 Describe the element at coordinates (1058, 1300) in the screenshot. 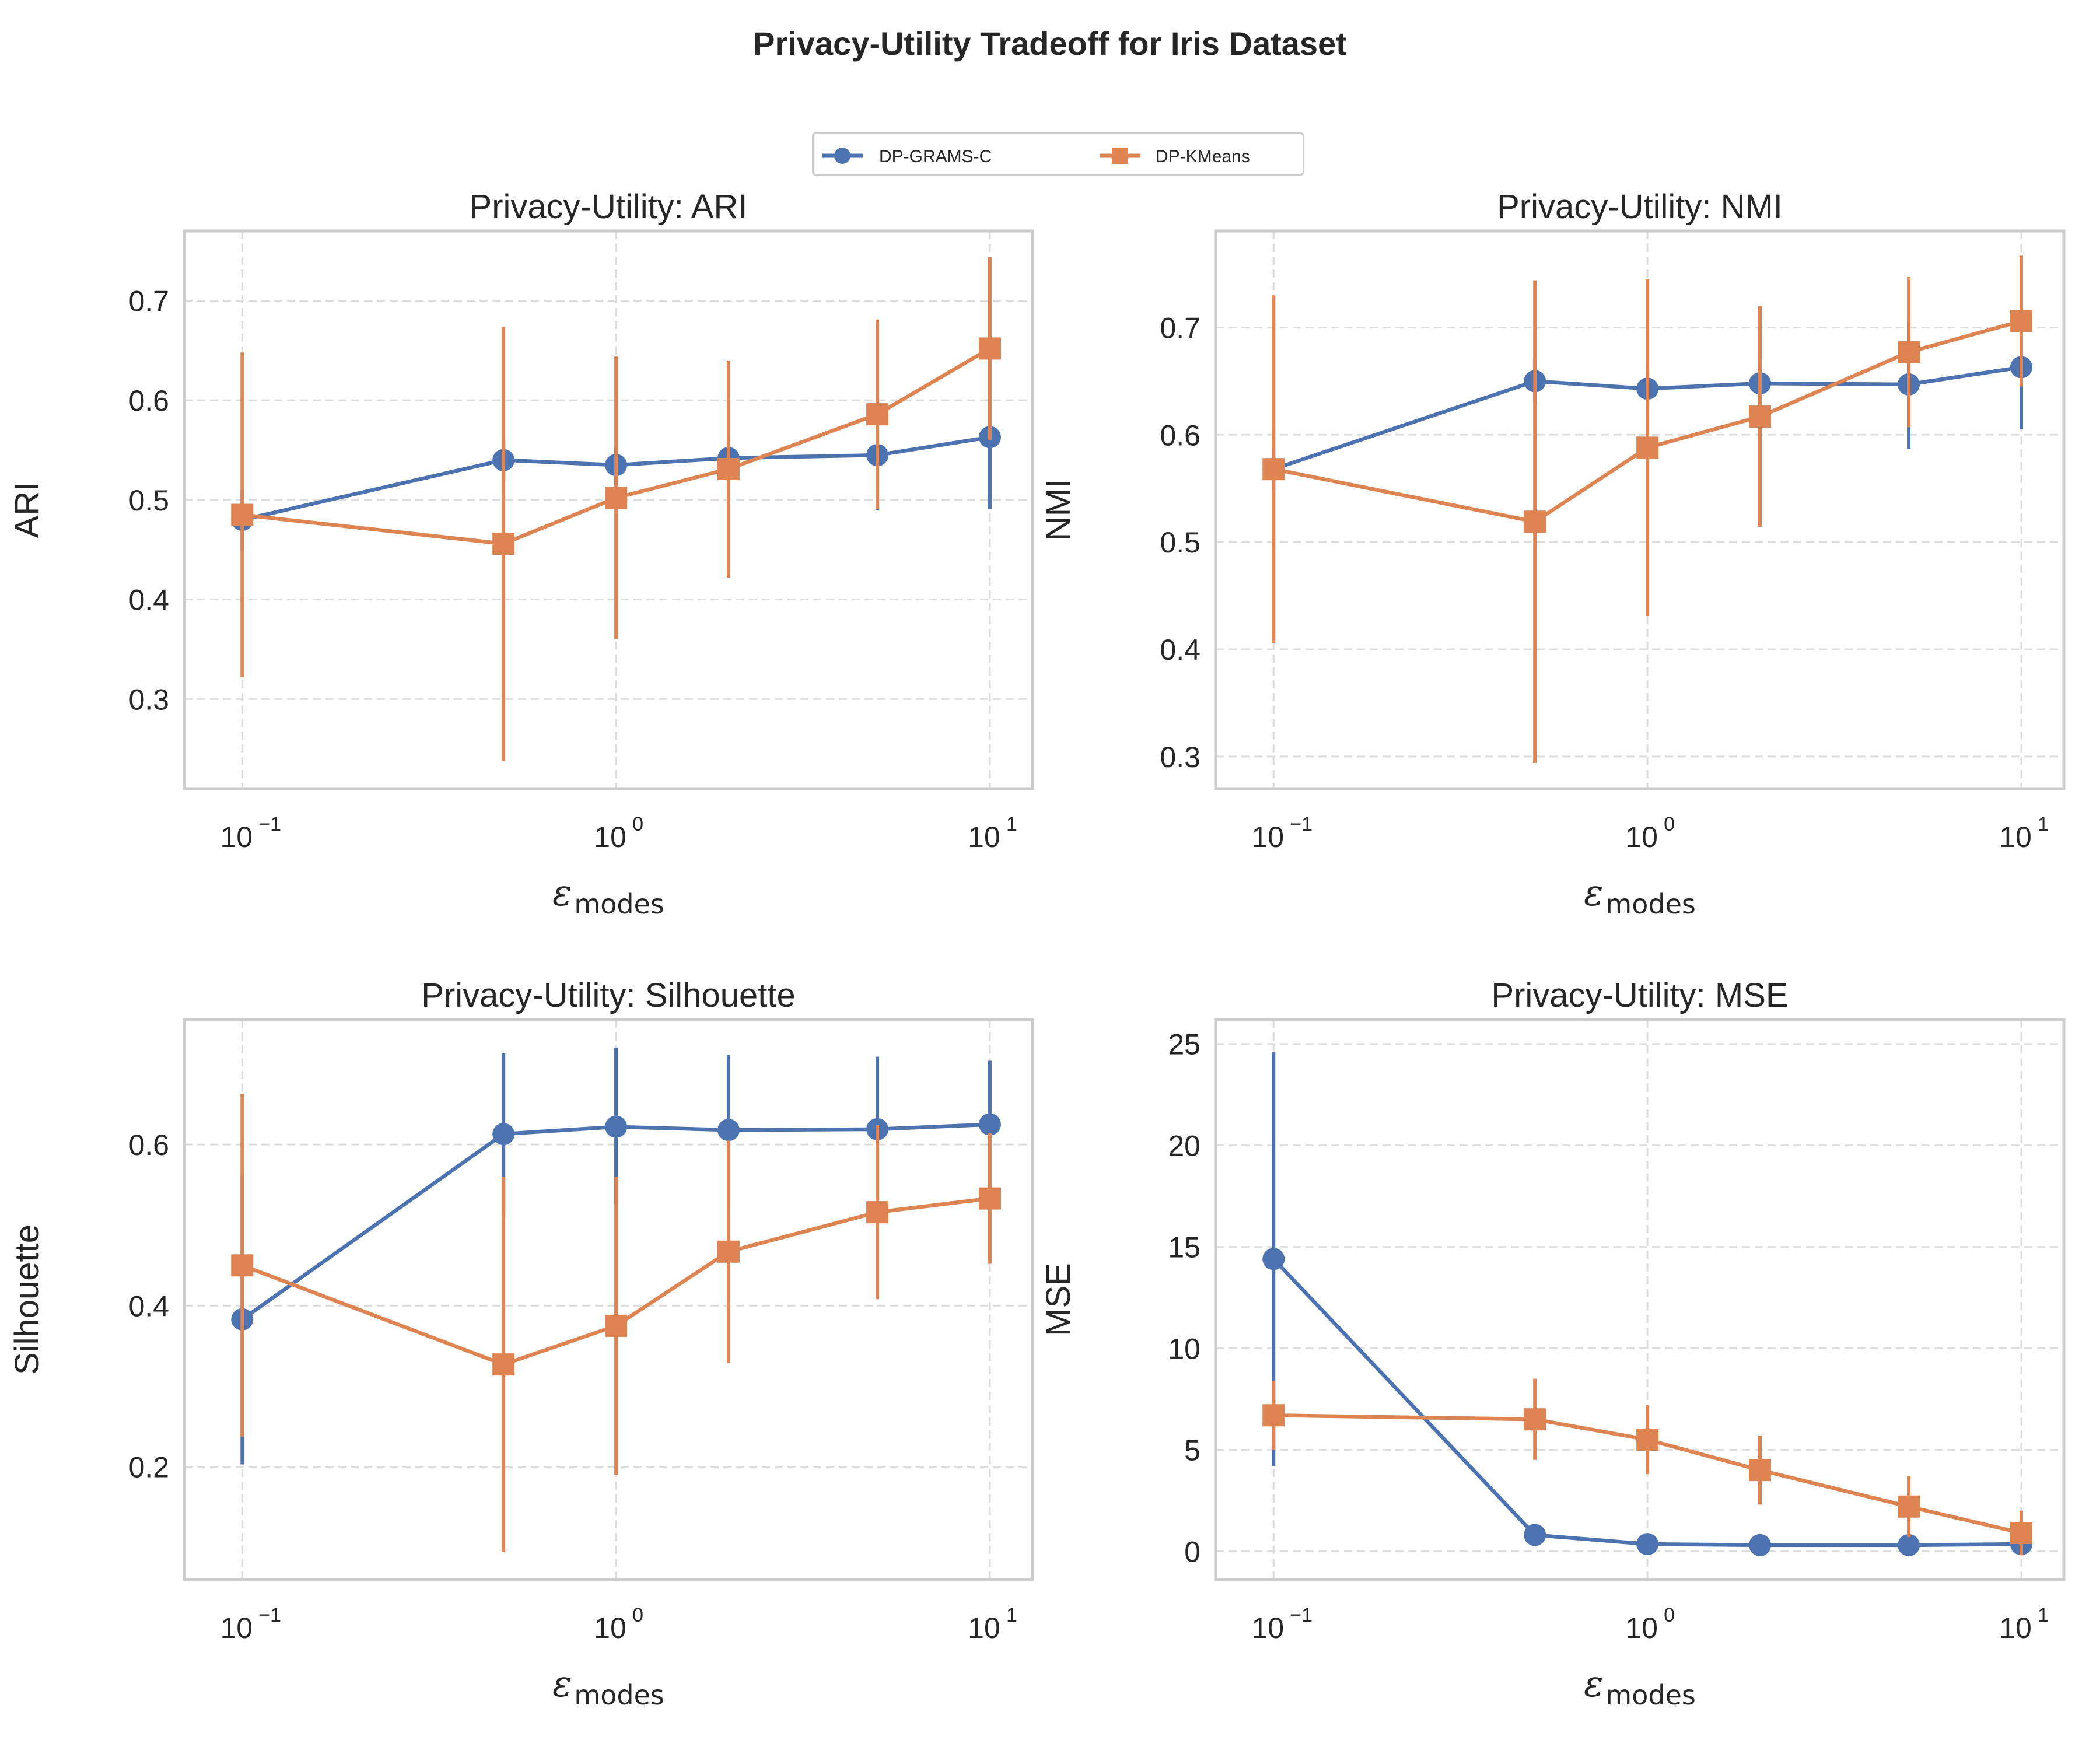

I see `y-axis-label: MSE` at that location.